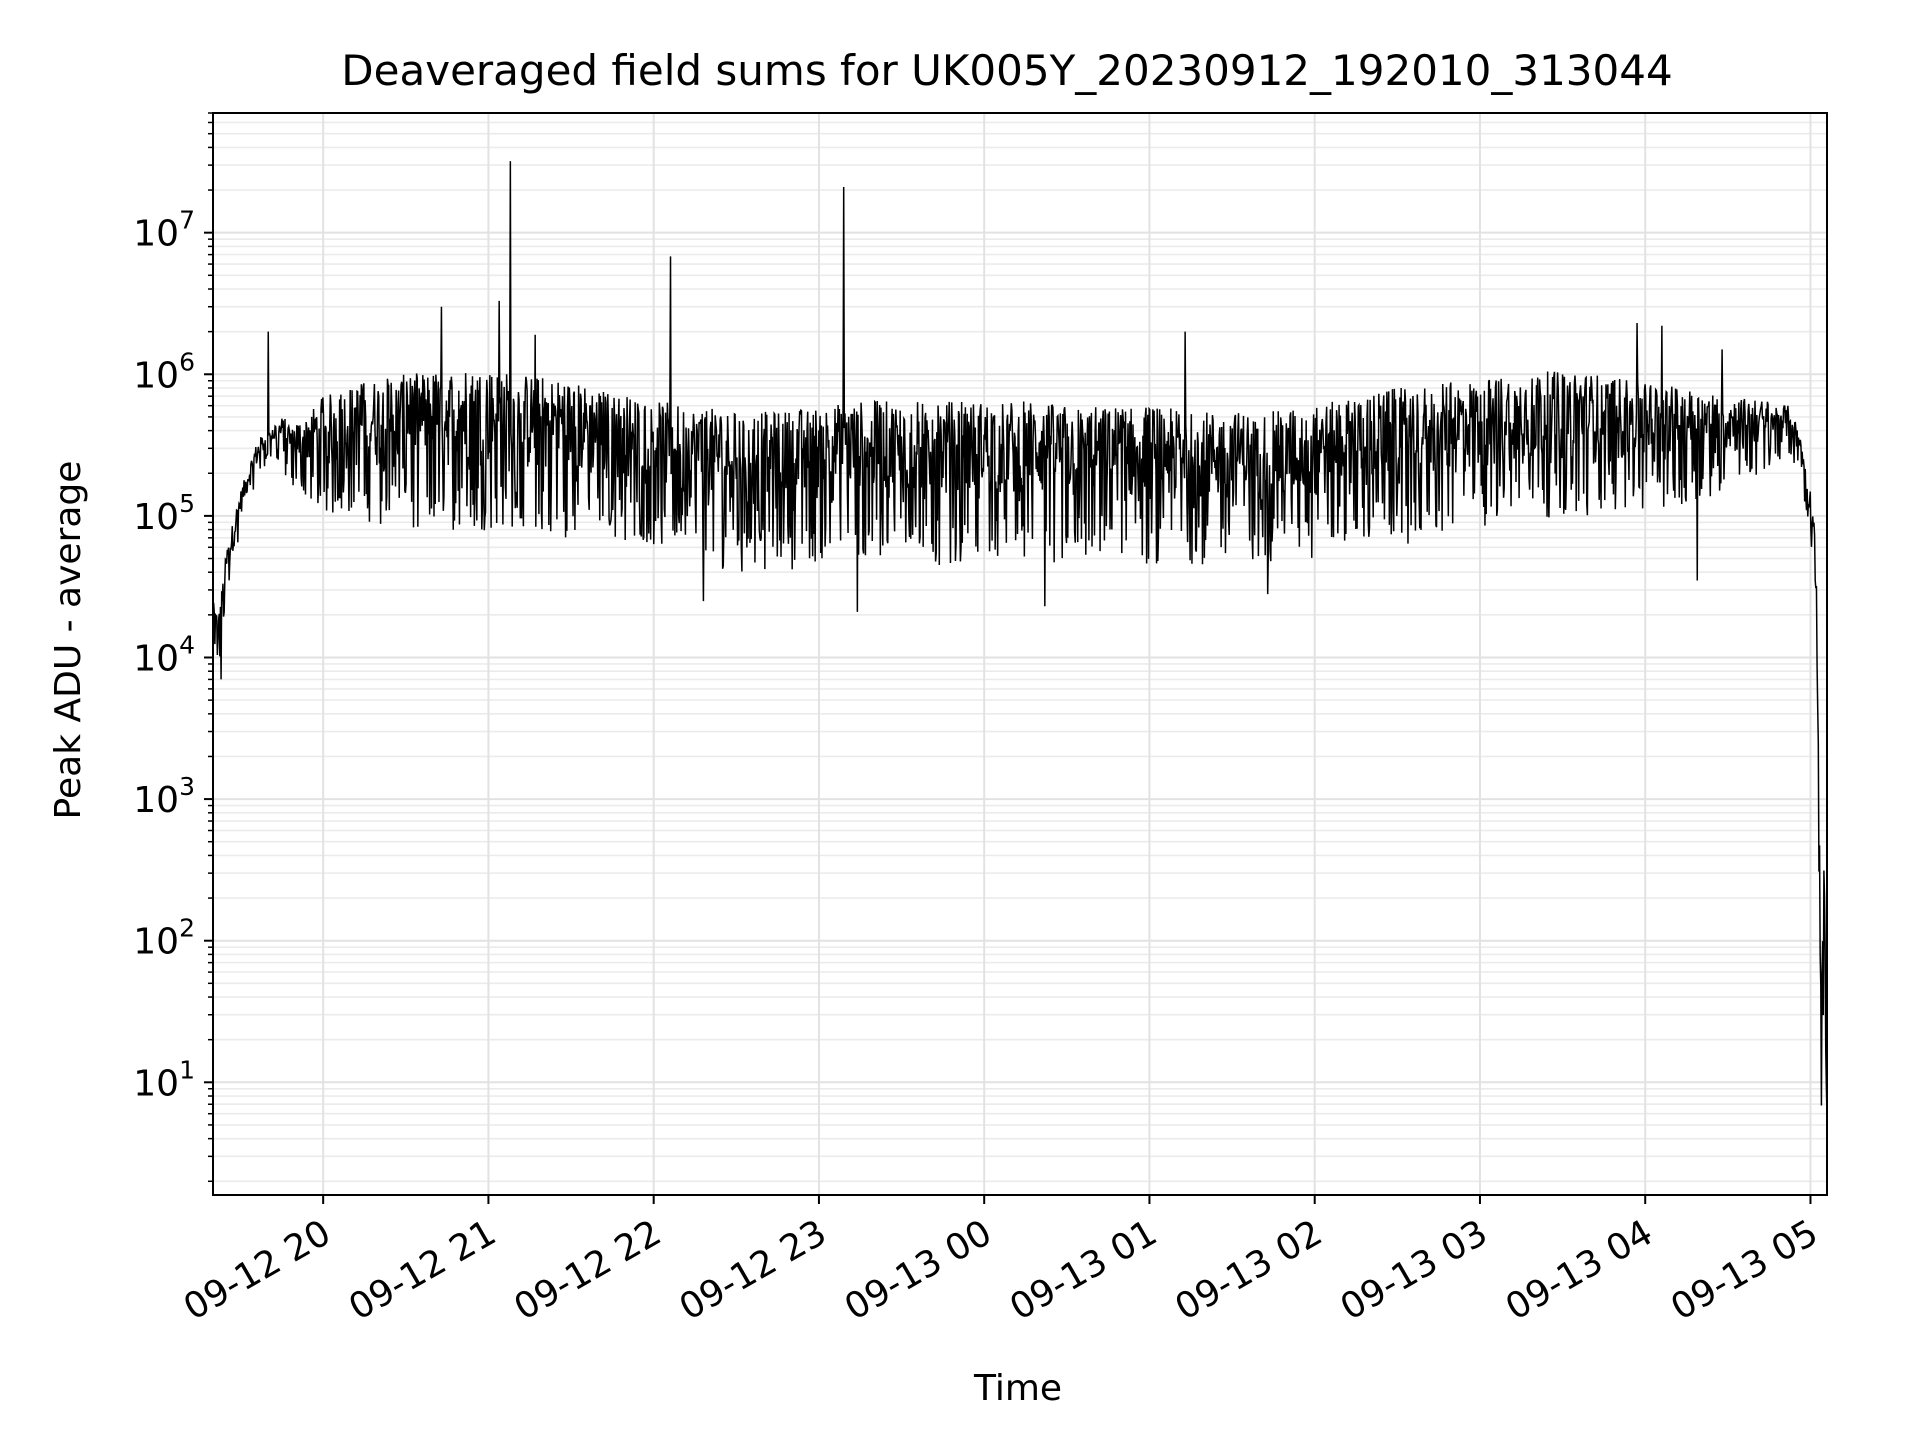 The image size is (1920, 1440). Describe the element at coordinates (187, 1069) in the screenshot. I see `y-tick-exponent: 1` at that location.